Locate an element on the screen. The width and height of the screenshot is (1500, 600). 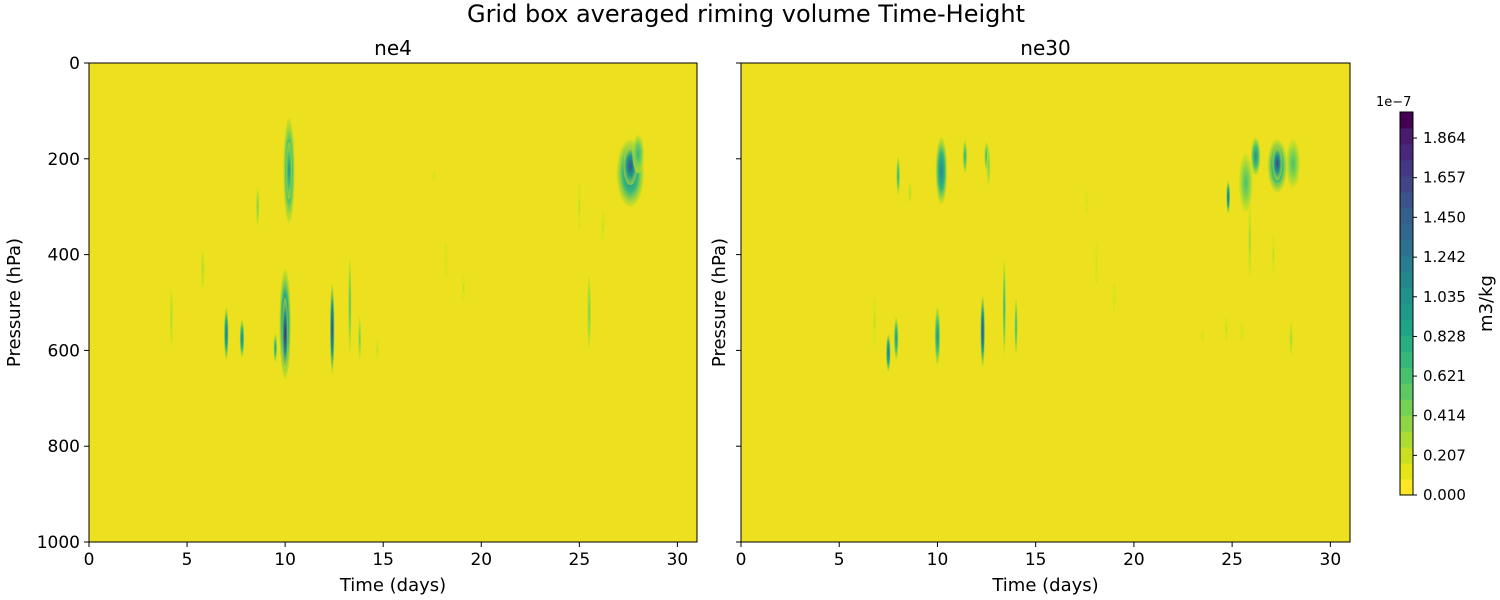
colorbar-label: m3/kg is located at coordinates (1486, 303).